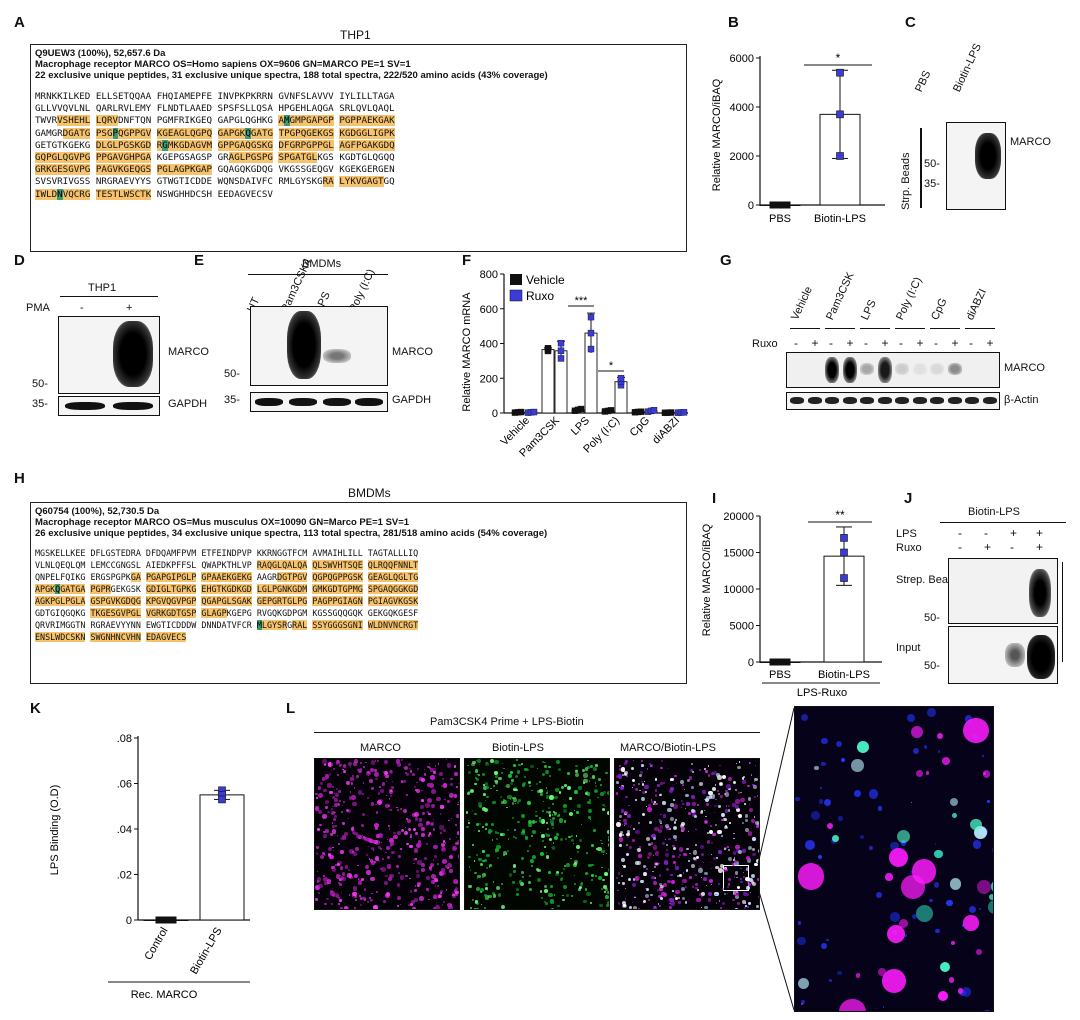  I want to click on panel-g-label: G, so click(726, 260).